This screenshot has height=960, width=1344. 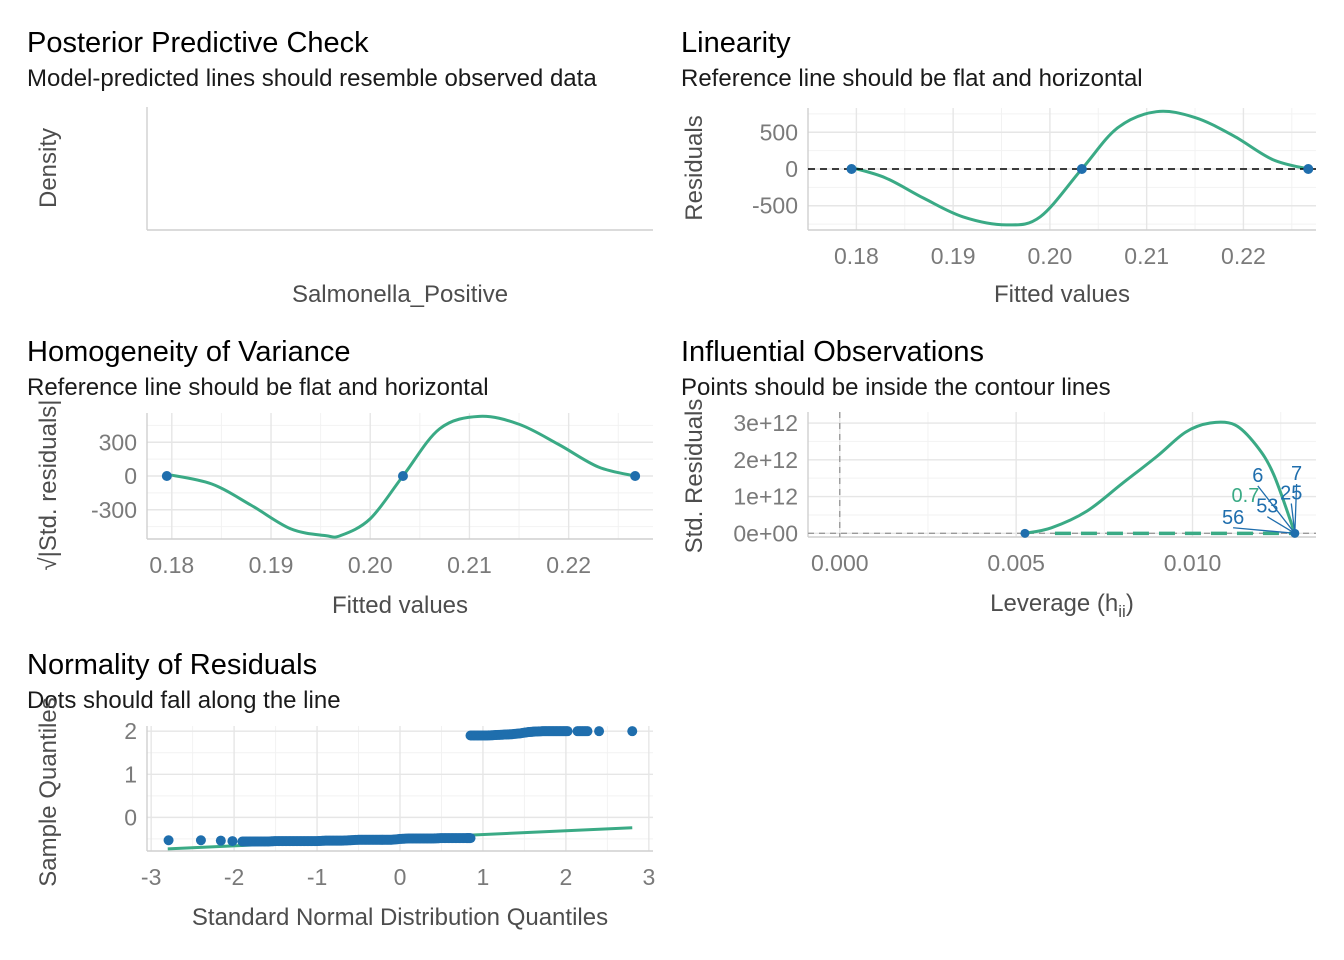 I want to click on influential-point-label: 53, so click(x=1267, y=507).